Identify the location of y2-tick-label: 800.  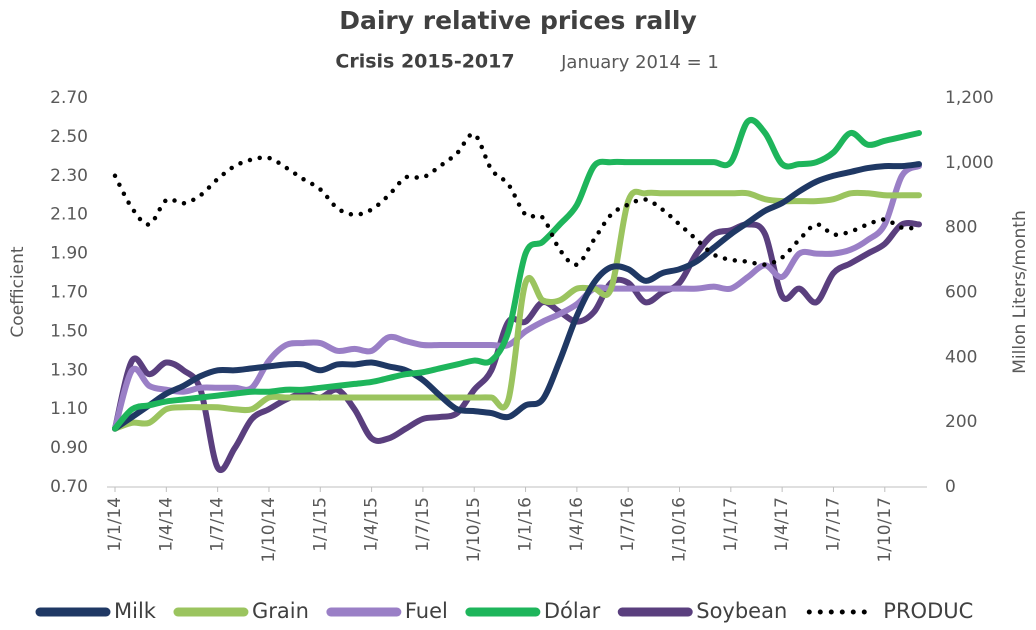
(961, 228).